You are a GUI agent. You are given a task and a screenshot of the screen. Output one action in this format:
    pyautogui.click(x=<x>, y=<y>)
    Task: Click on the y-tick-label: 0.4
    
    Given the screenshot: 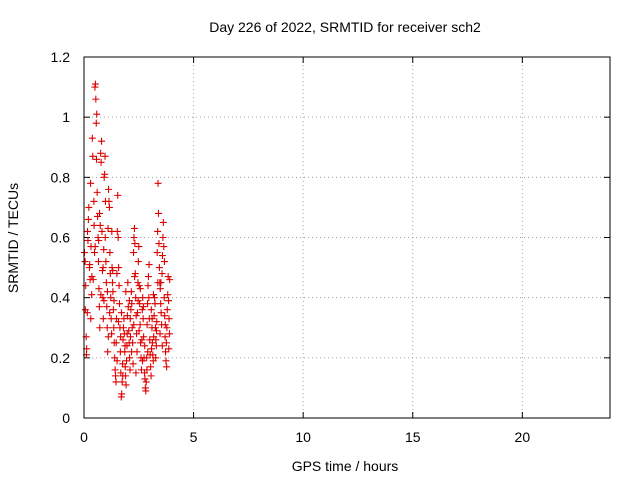 What is the action you would take?
    pyautogui.click(x=61, y=298)
    